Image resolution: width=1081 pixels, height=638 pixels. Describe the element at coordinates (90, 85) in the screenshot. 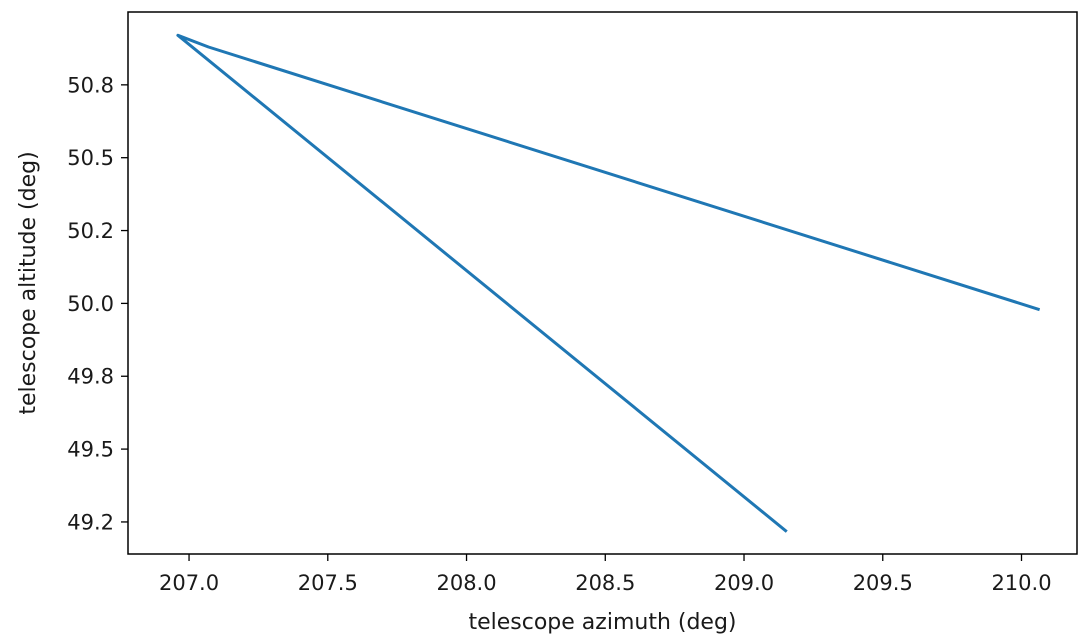

I see `y-tick-label: 50.8` at that location.